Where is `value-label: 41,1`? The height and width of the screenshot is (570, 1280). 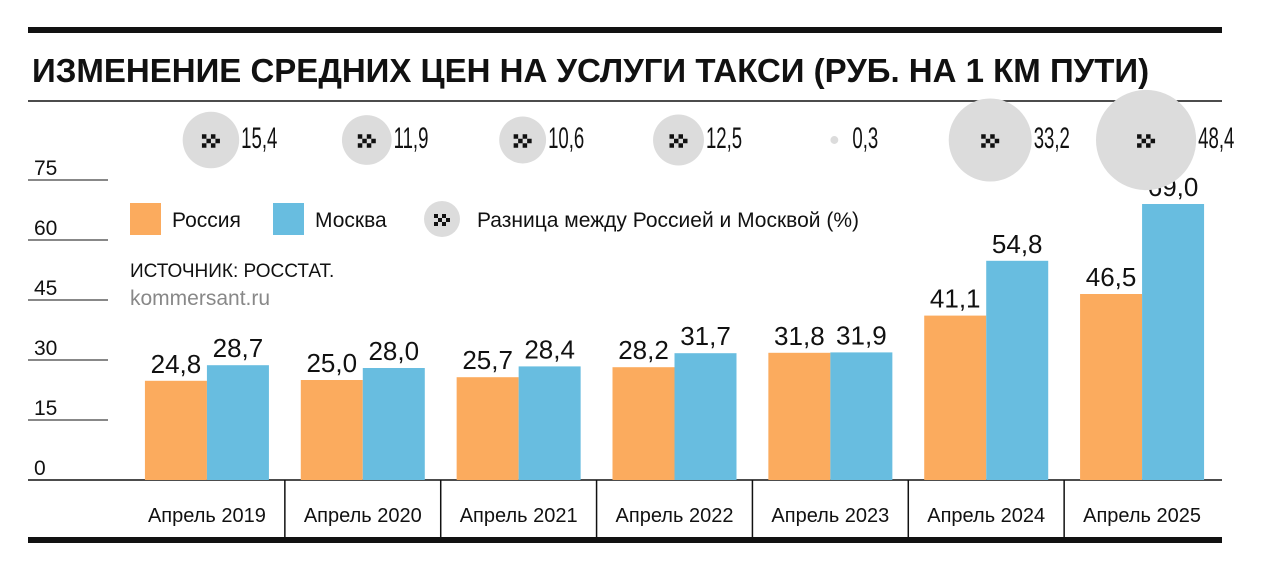
value-label: 41,1 is located at coordinates (955, 299).